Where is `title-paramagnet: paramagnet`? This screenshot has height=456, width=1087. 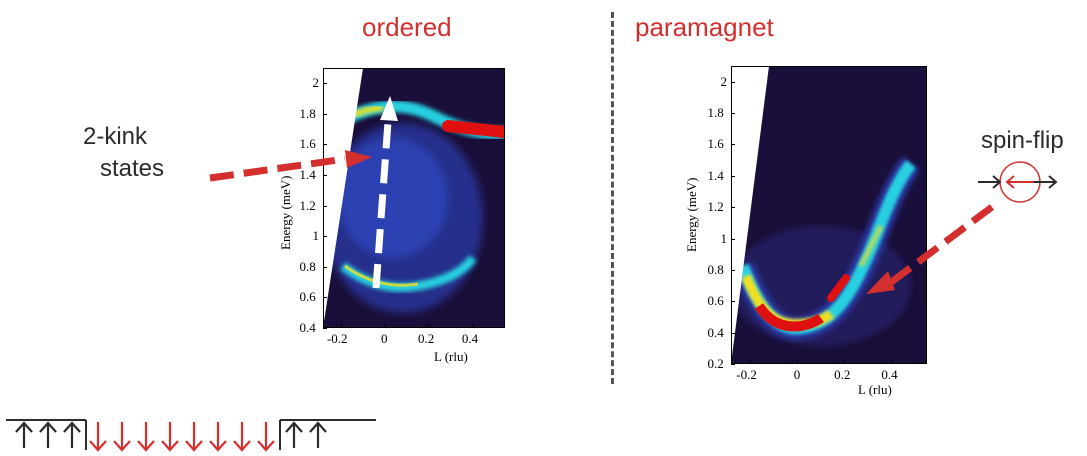
title-paramagnet: paramagnet is located at coordinates (704, 27).